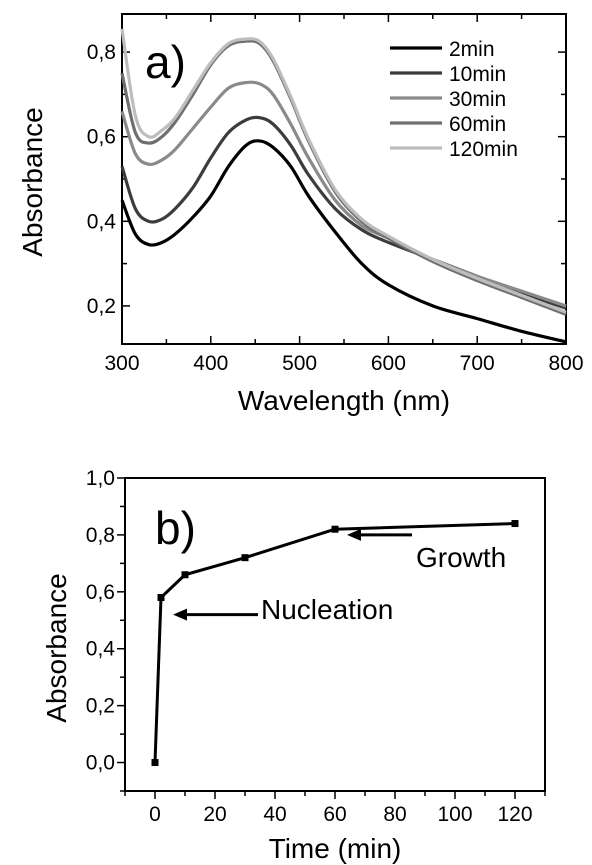  What do you see at coordinates (214, 814) in the screenshot?
I see `panel-b-x-tick-label: 20` at bounding box center [214, 814].